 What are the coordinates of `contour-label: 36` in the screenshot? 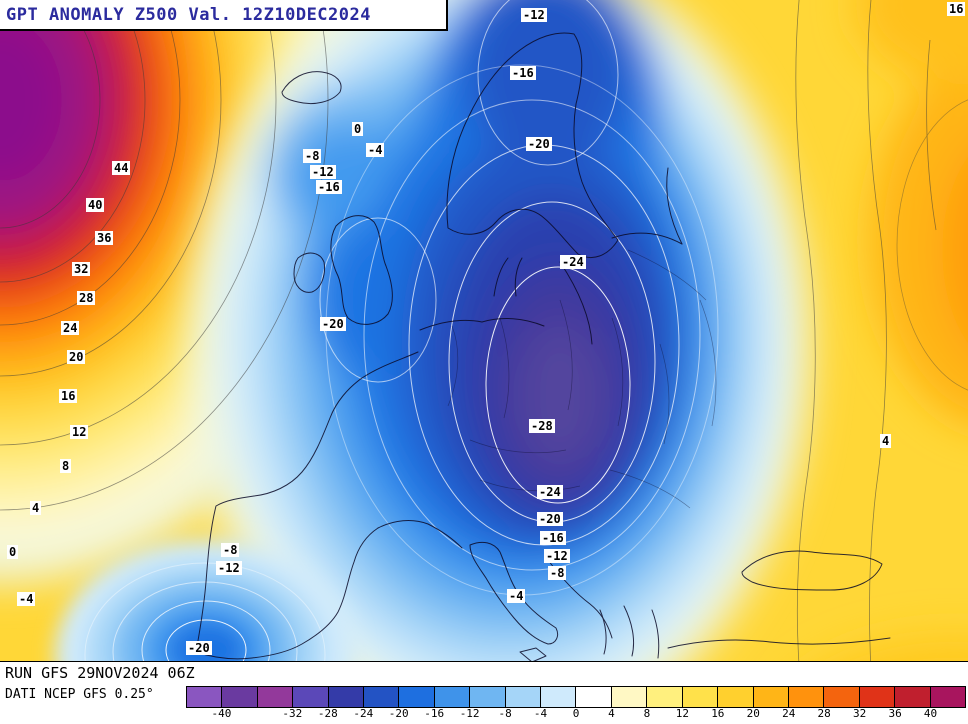 It's located at (104, 238).